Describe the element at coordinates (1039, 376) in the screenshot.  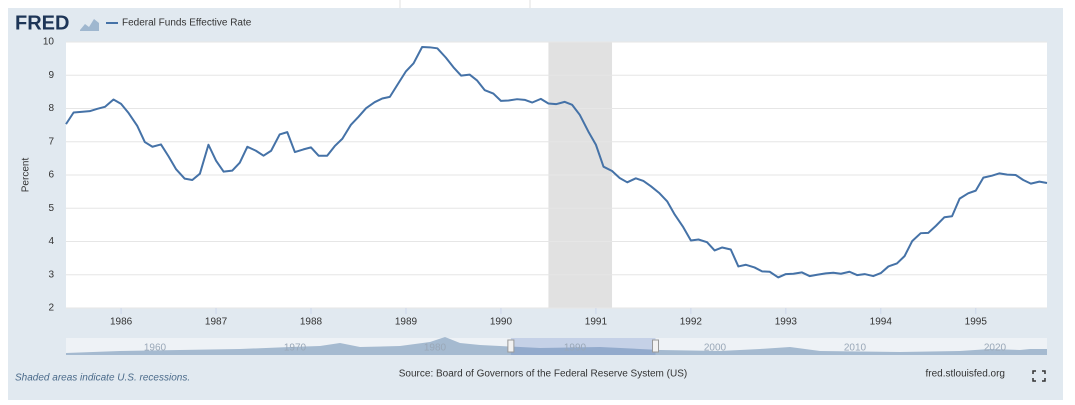
I see `fullscreen-icon` at that location.